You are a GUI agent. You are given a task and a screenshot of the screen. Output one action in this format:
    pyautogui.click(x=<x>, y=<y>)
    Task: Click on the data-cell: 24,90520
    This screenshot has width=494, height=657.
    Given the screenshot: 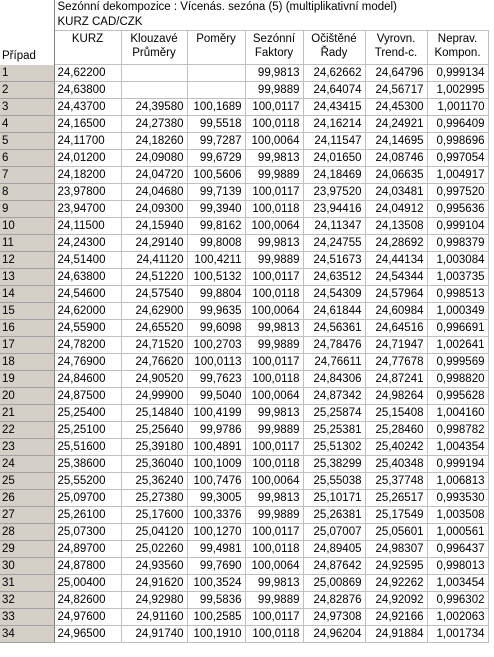 What is the action you would take?
    pyautogui.click(x=154, y=379)
    